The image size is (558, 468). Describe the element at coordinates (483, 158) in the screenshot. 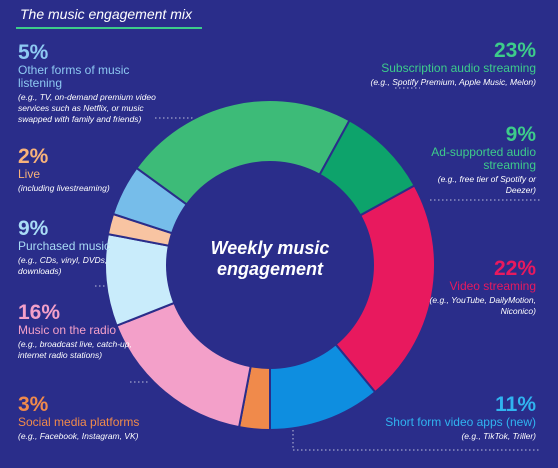

I see `name-ad-supported-audio: Ad-supported audio streaming` at that location.